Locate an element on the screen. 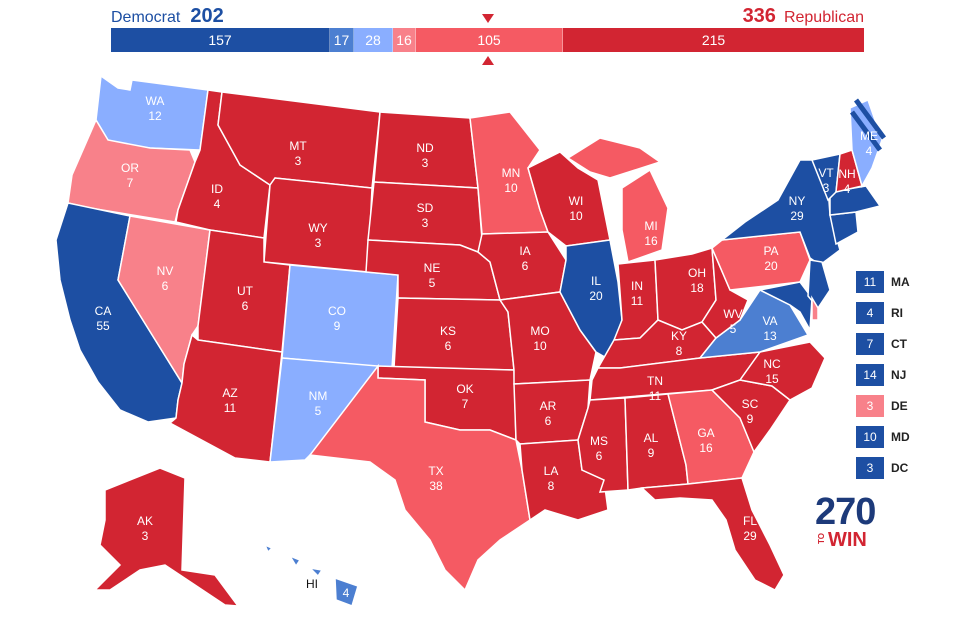 The height and width of the screenshot is (625, 979). legend-state: NJ is located at coordinates (899, 375).